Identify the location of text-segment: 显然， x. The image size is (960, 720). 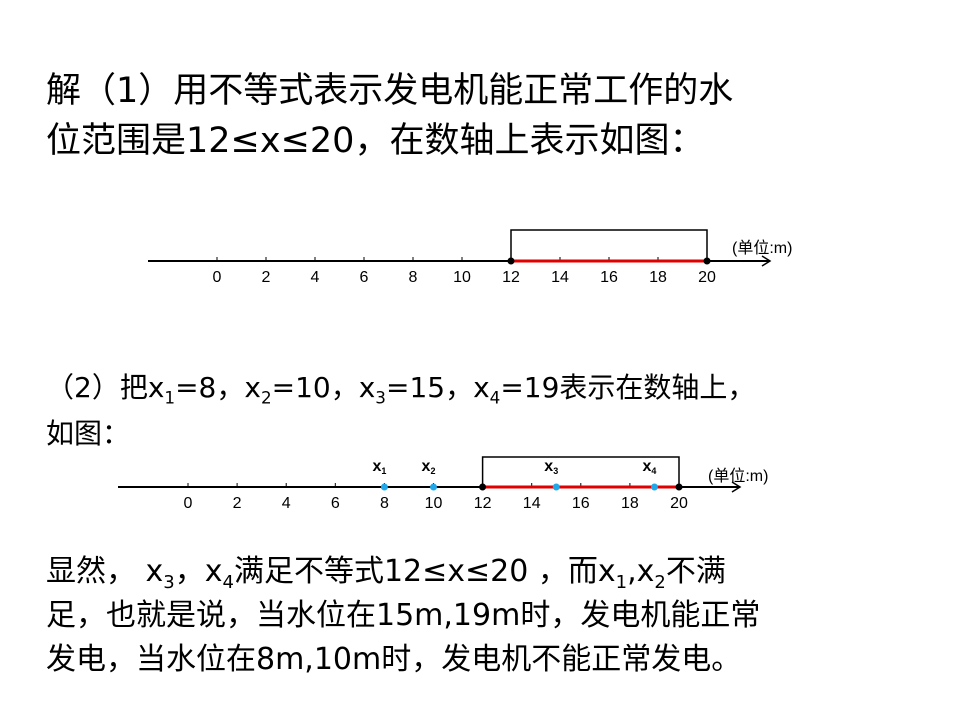
(105, 571).